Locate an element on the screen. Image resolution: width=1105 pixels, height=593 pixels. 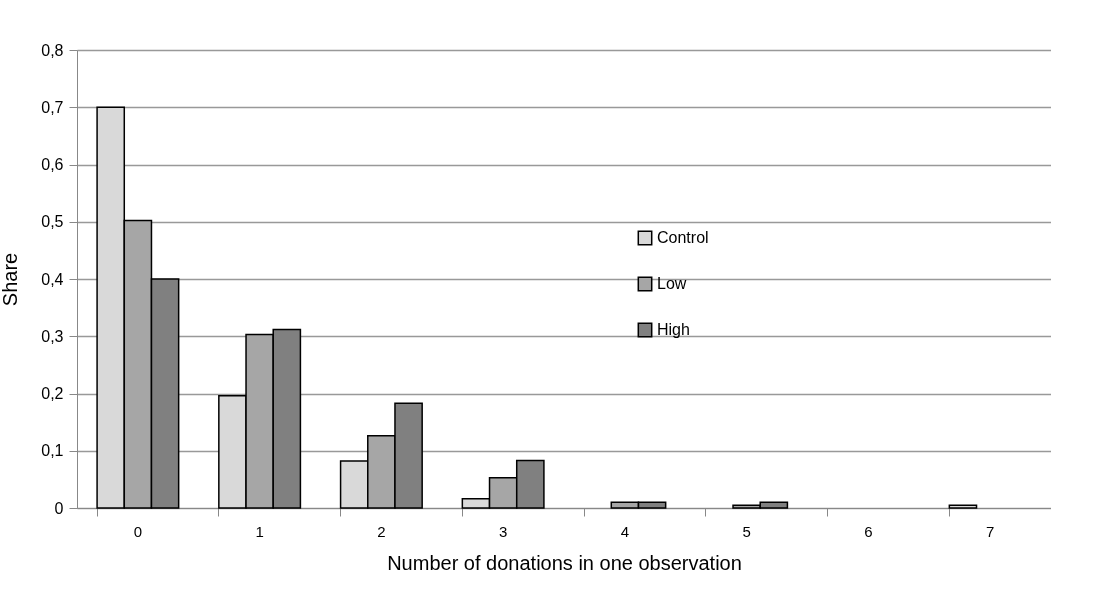
y-tick-label: 0,1 is located at coordinates (52, 451).